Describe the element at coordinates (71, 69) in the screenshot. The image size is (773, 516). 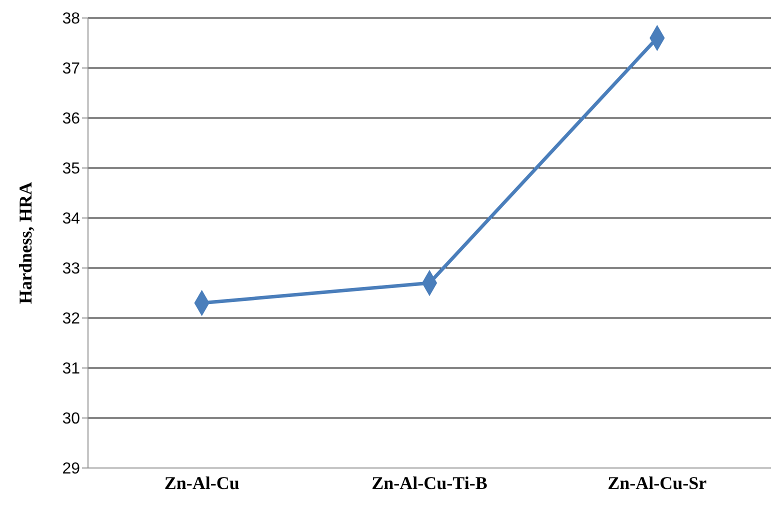
I see `y-tick-label: 37` at that location.